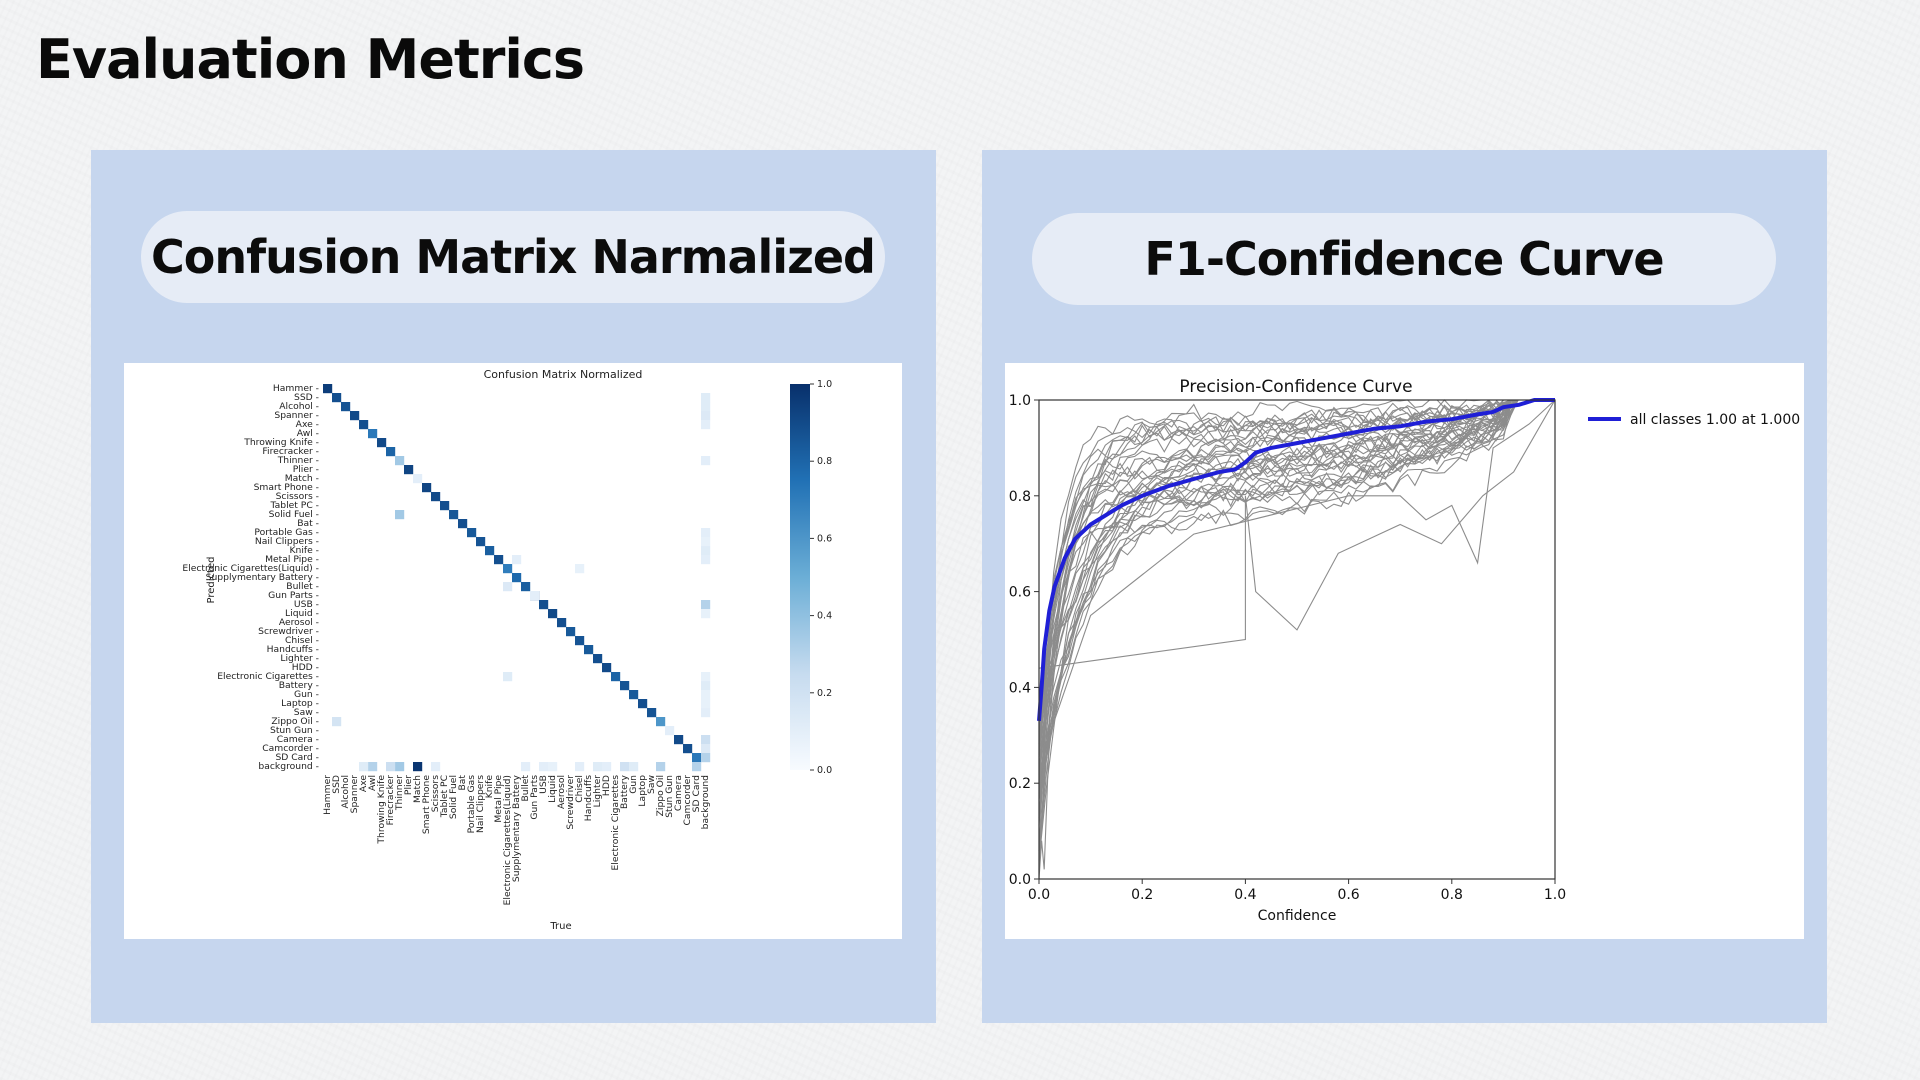  Describe the element at coordinates (297, 757) in the screenshot. I see `cm-ylabel-tick: SD Card -` at that location.